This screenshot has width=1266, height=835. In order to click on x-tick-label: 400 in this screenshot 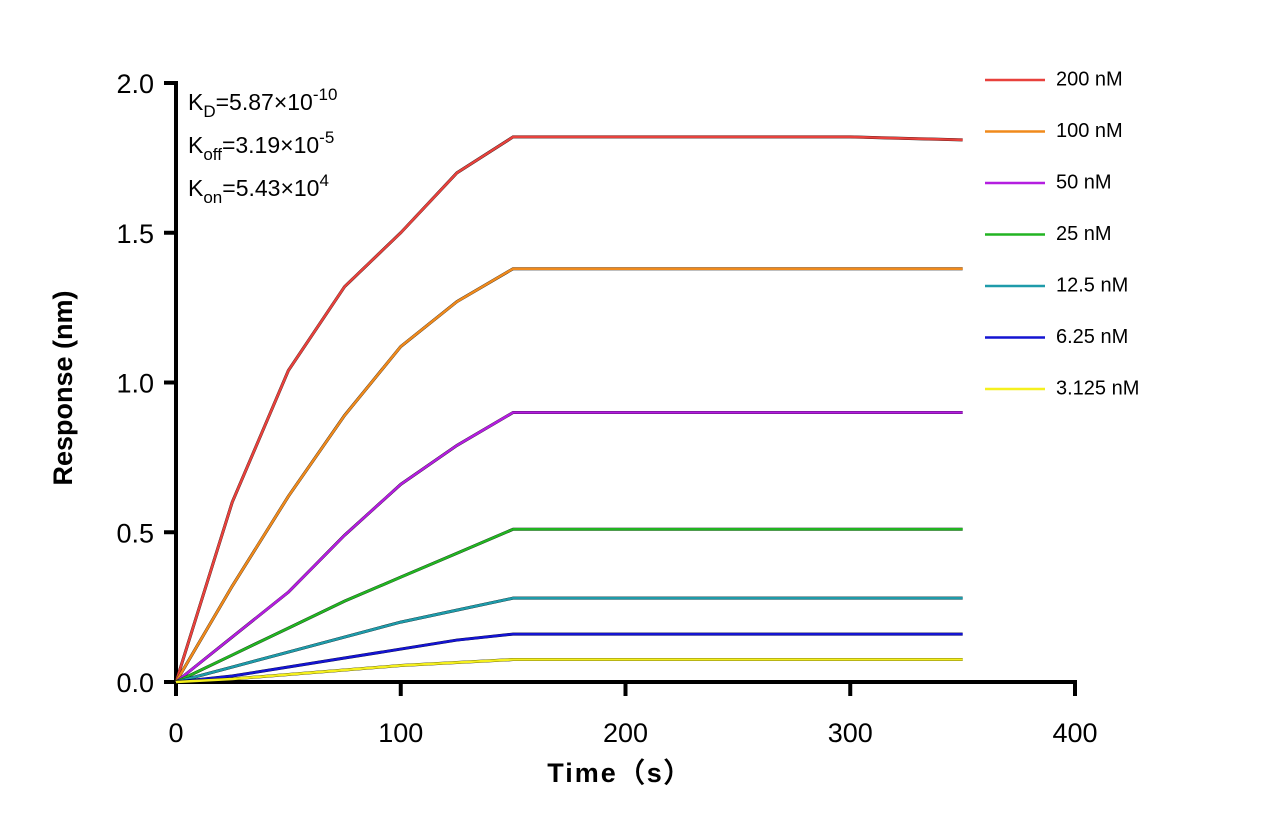, I will do `click(1074, 733)`.